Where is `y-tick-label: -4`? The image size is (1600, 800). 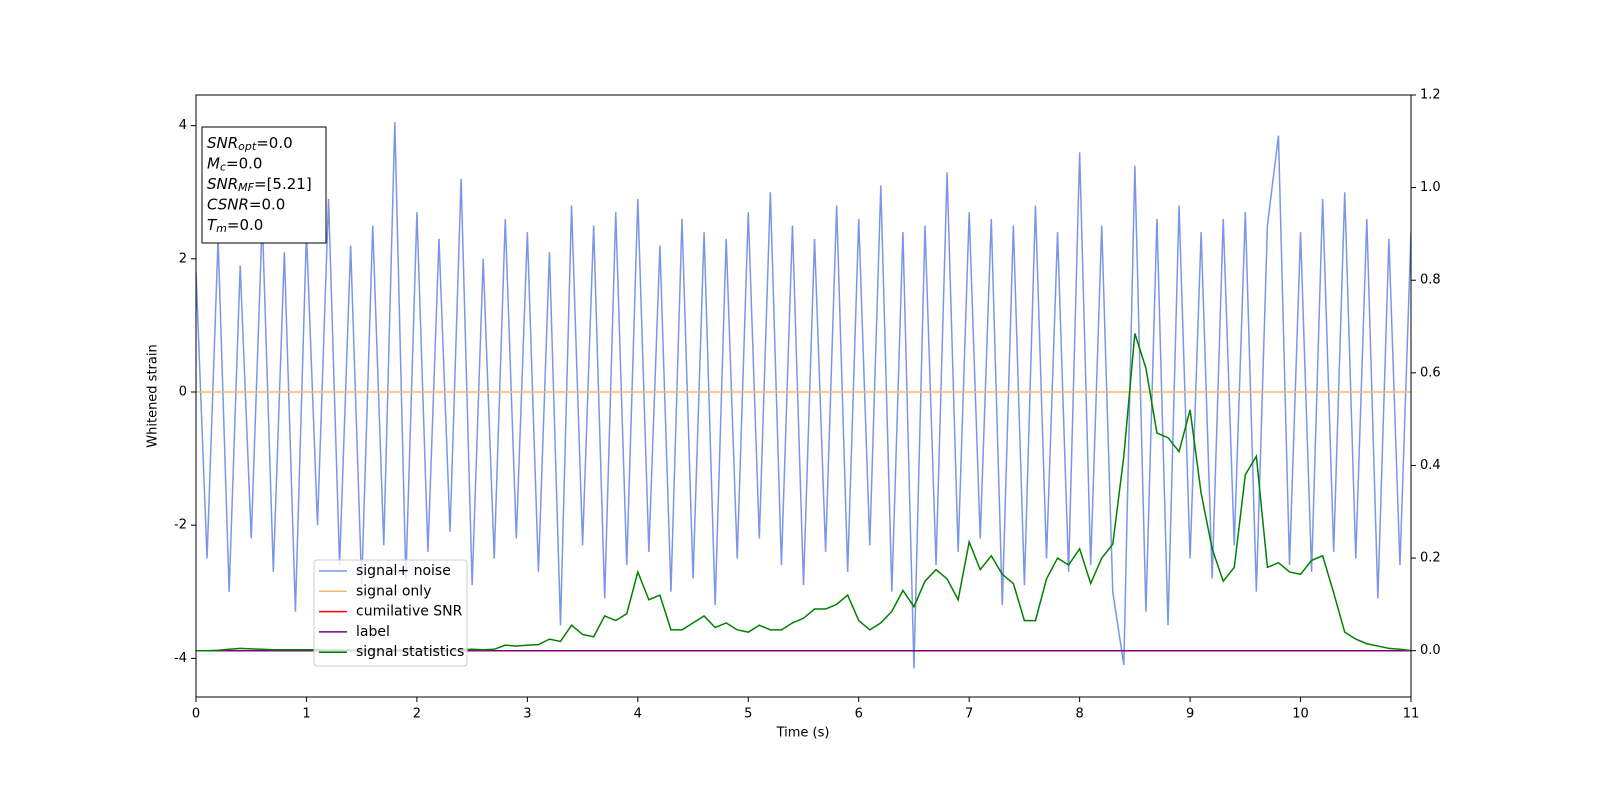
y-tick-label: -4 is located at coordinates (180, 658).